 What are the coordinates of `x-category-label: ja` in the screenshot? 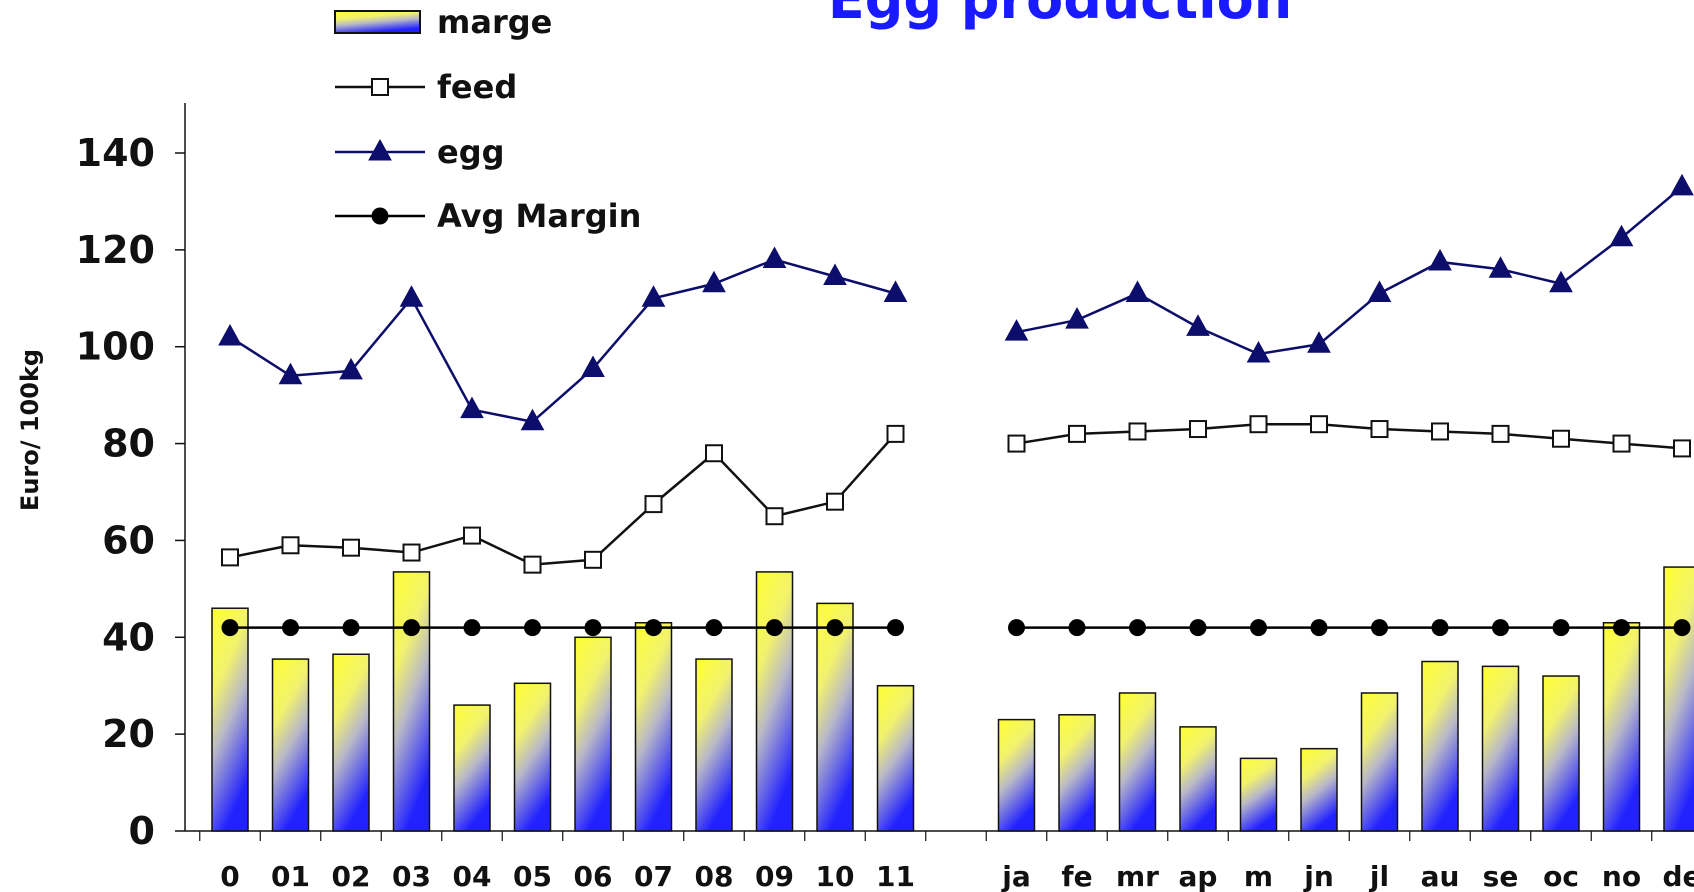 It's located at (1016, 876).